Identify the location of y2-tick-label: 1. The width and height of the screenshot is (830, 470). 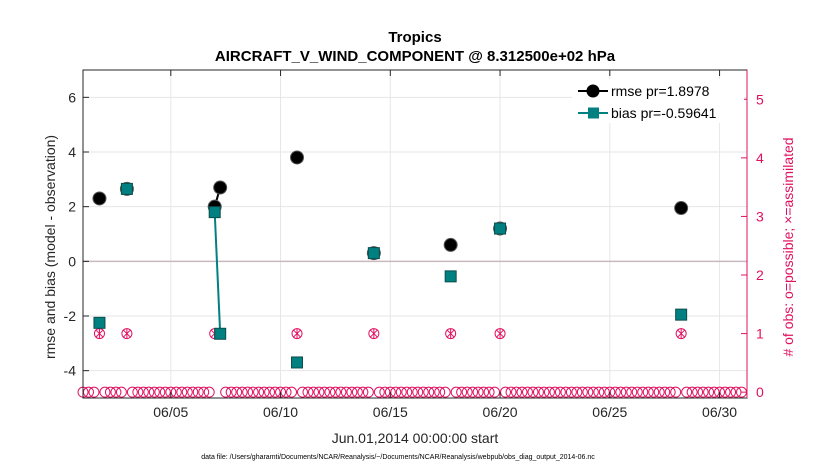
(760, 334).